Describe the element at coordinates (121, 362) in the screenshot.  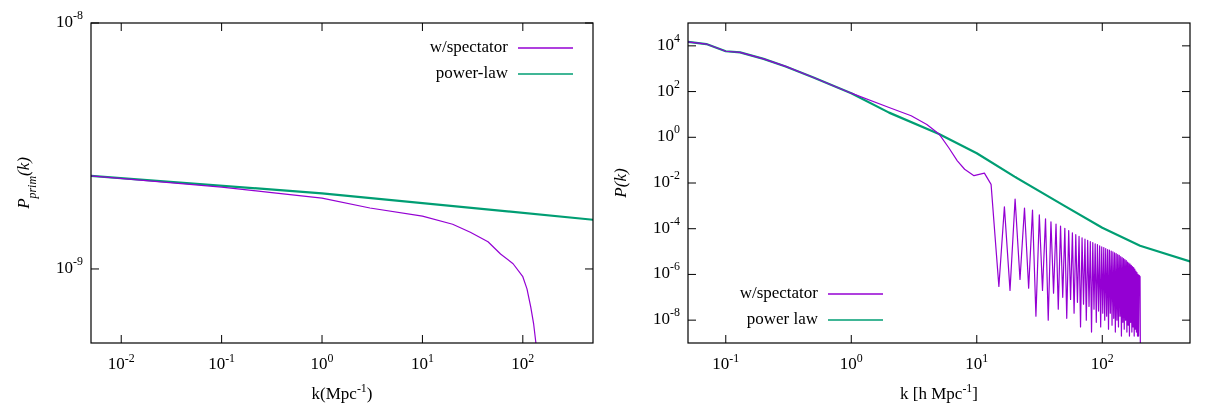
I see `x-tick-label: 10$^{-2}$` at that location.